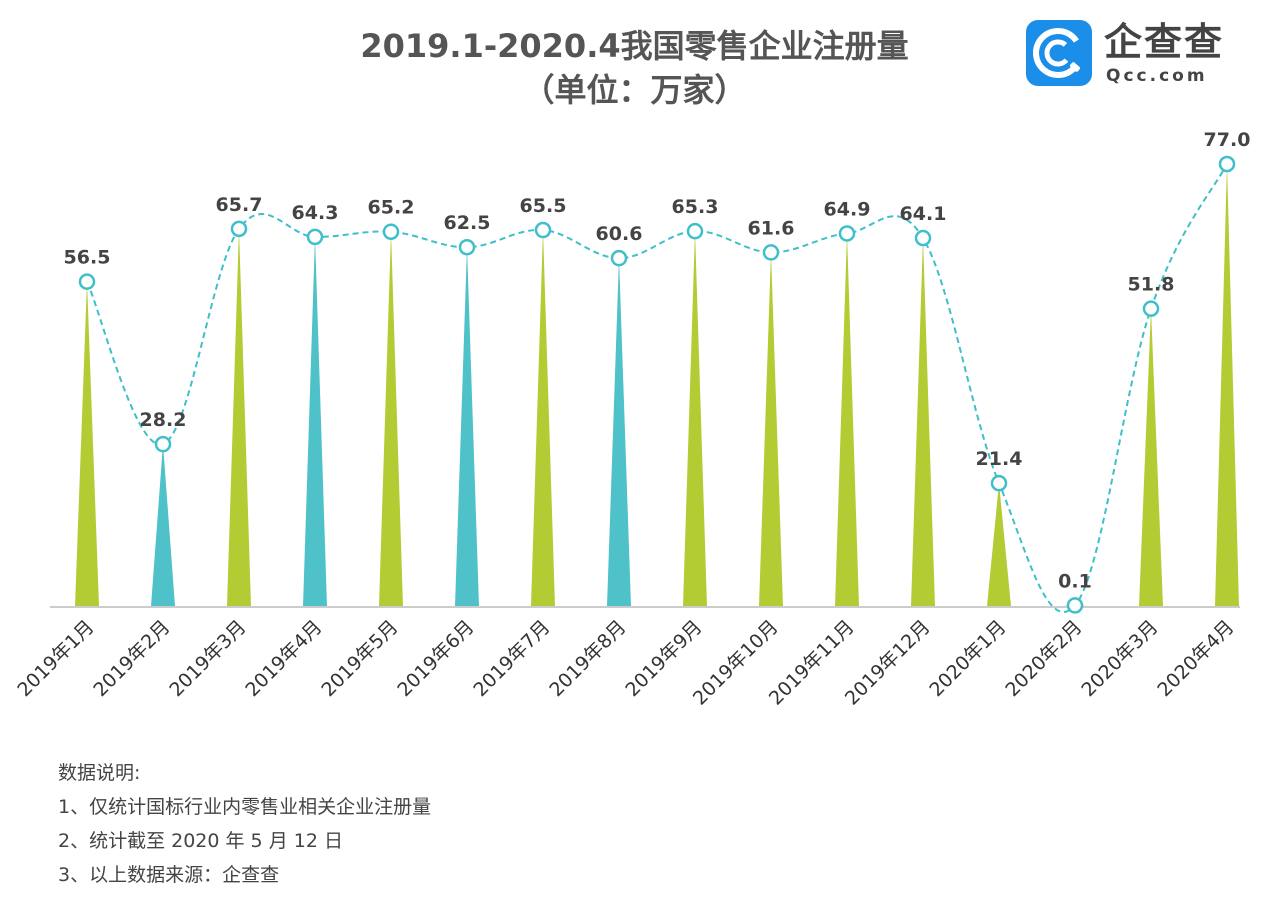 The image size is (1269, 920). Describe the element at coordinates (435, 658) in the screenshot. I see `x-tick-label-6: 2019年6月` at that location.